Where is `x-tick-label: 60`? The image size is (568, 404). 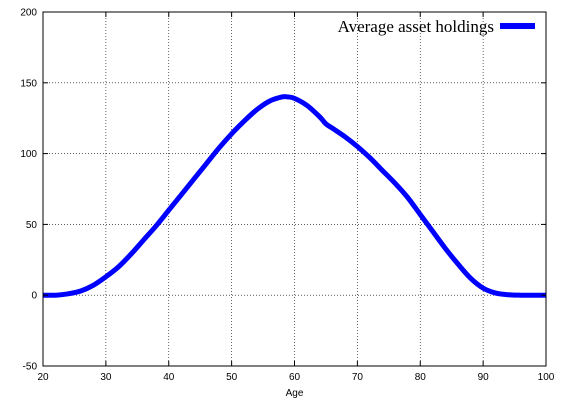
x-tick-label: 60 is located at coordinates (295, 377).